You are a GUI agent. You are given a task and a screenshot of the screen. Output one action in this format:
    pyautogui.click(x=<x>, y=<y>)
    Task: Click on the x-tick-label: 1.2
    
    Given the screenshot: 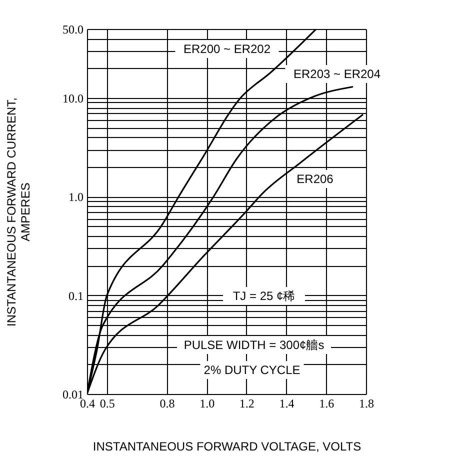 What is the action you would take?
    pyautogui.click(x=246, y=403)
    